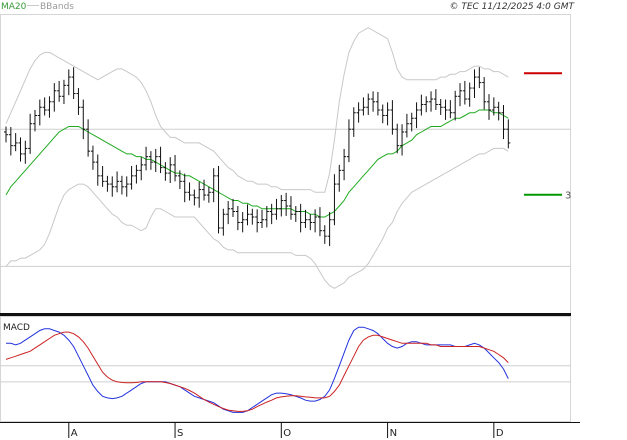  I want to click on month-label: D, so click(500, 433).